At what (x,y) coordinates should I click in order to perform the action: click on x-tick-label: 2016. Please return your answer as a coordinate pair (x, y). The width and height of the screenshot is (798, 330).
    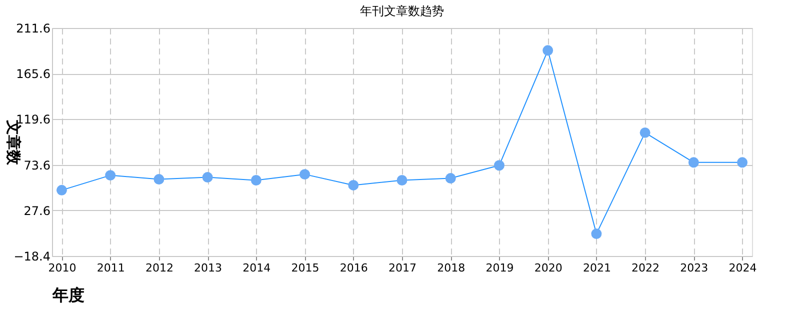
    Looking at the image, I should click on (354, 268).